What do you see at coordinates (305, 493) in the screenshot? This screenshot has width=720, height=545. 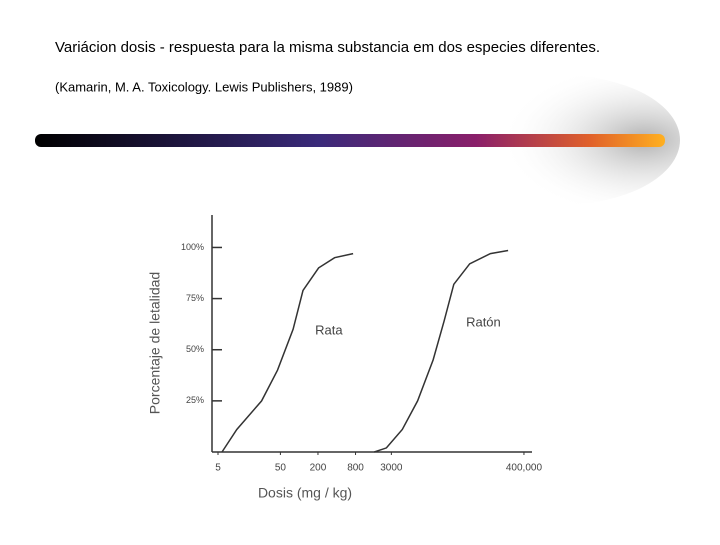 I see `x-axis-label: Dosis (mg / kg)` at bounding box center [305, 493].